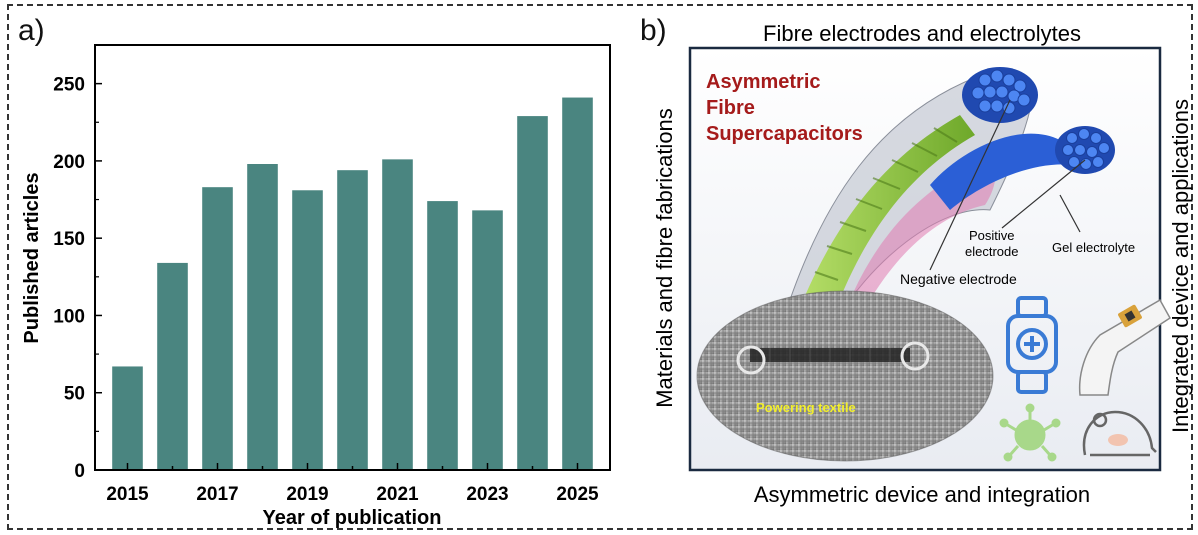 The image size is (1198, 535). Describe the element at coordinates (77, 278) in the screenshot. I see `y-axis: 0 50 100 150 200 250` at that location.